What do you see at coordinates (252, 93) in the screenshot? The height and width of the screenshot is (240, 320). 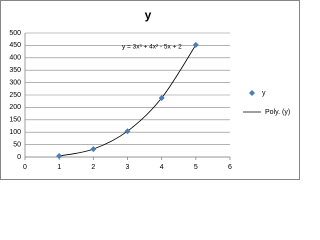 I see `legend-marker` at bounding box center [252, 93].